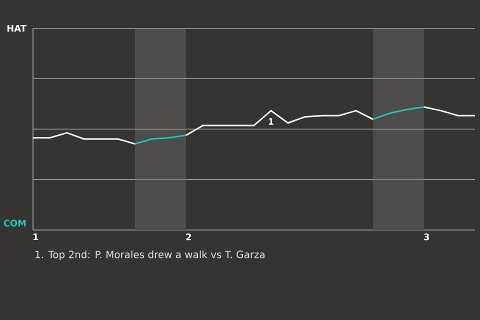  I want to click on x-tick-label: 3, so click(427, 237).